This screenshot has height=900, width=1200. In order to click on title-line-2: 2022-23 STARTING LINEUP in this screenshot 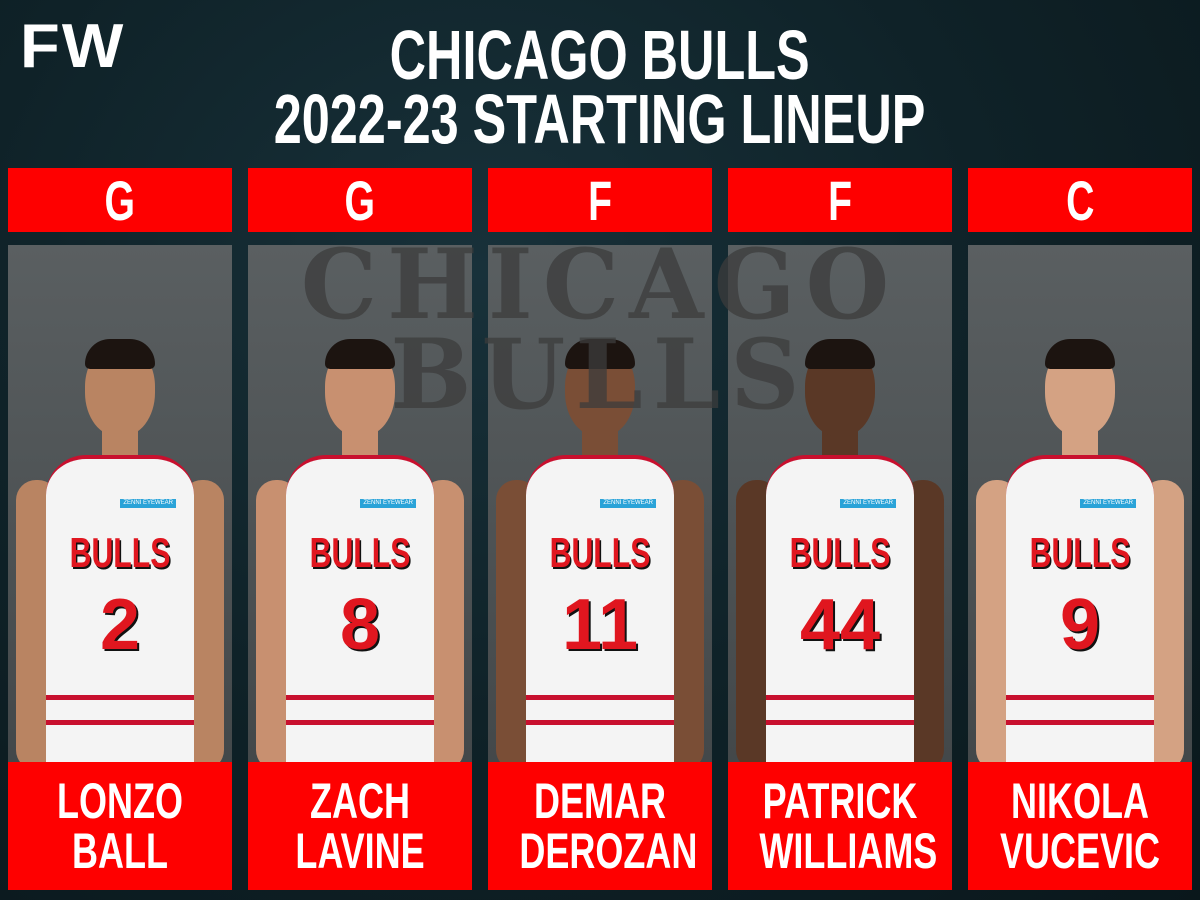, I will do `click(600, 119)`.